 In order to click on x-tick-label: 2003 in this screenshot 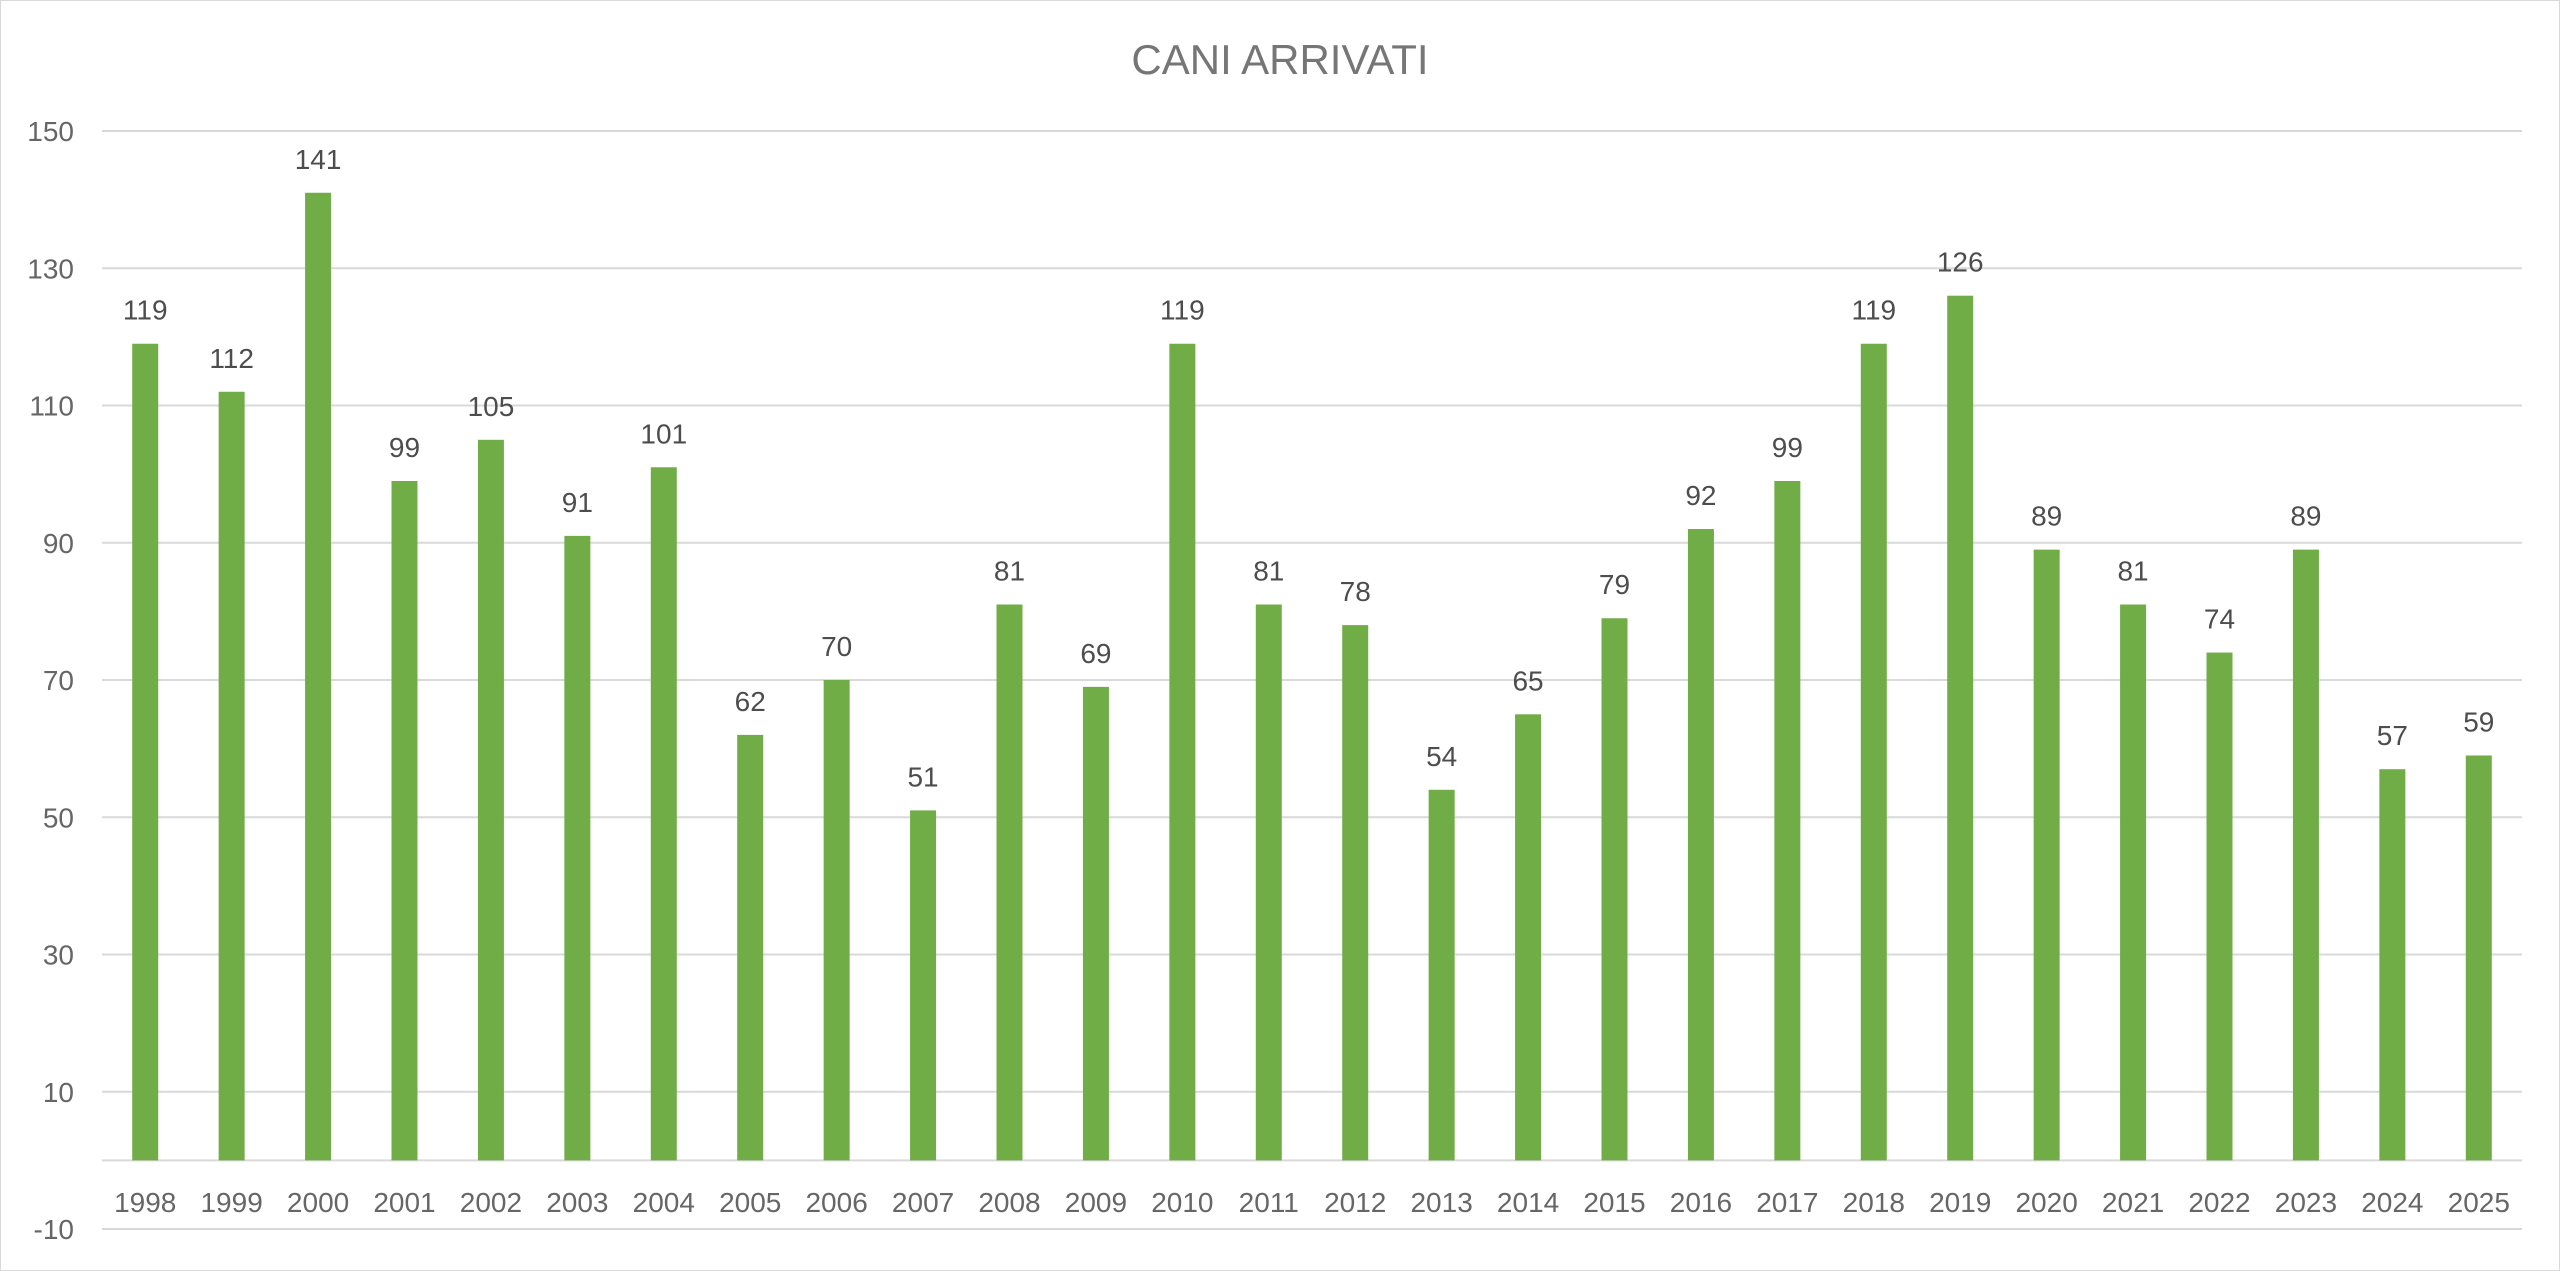, I will do `click(577, 1202)`.